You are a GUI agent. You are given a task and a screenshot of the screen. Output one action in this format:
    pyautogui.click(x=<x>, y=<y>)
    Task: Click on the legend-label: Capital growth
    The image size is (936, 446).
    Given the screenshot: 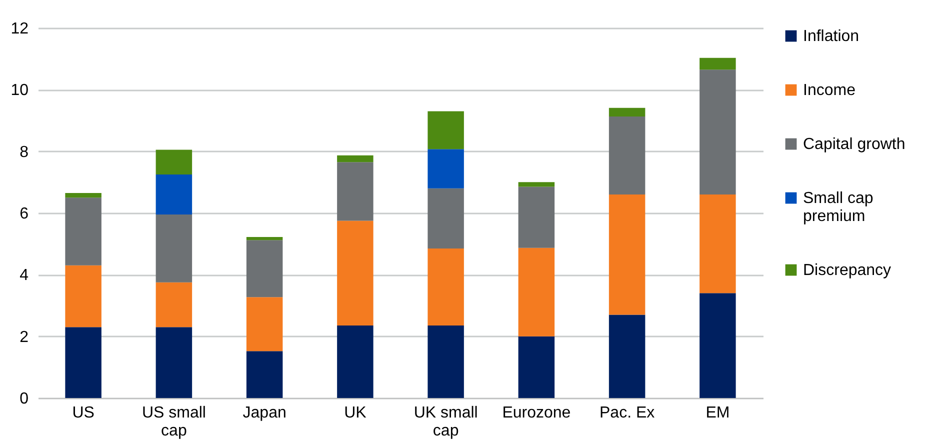 What is the action you would take?
    pyautogui.click(x=854, y=144)
    